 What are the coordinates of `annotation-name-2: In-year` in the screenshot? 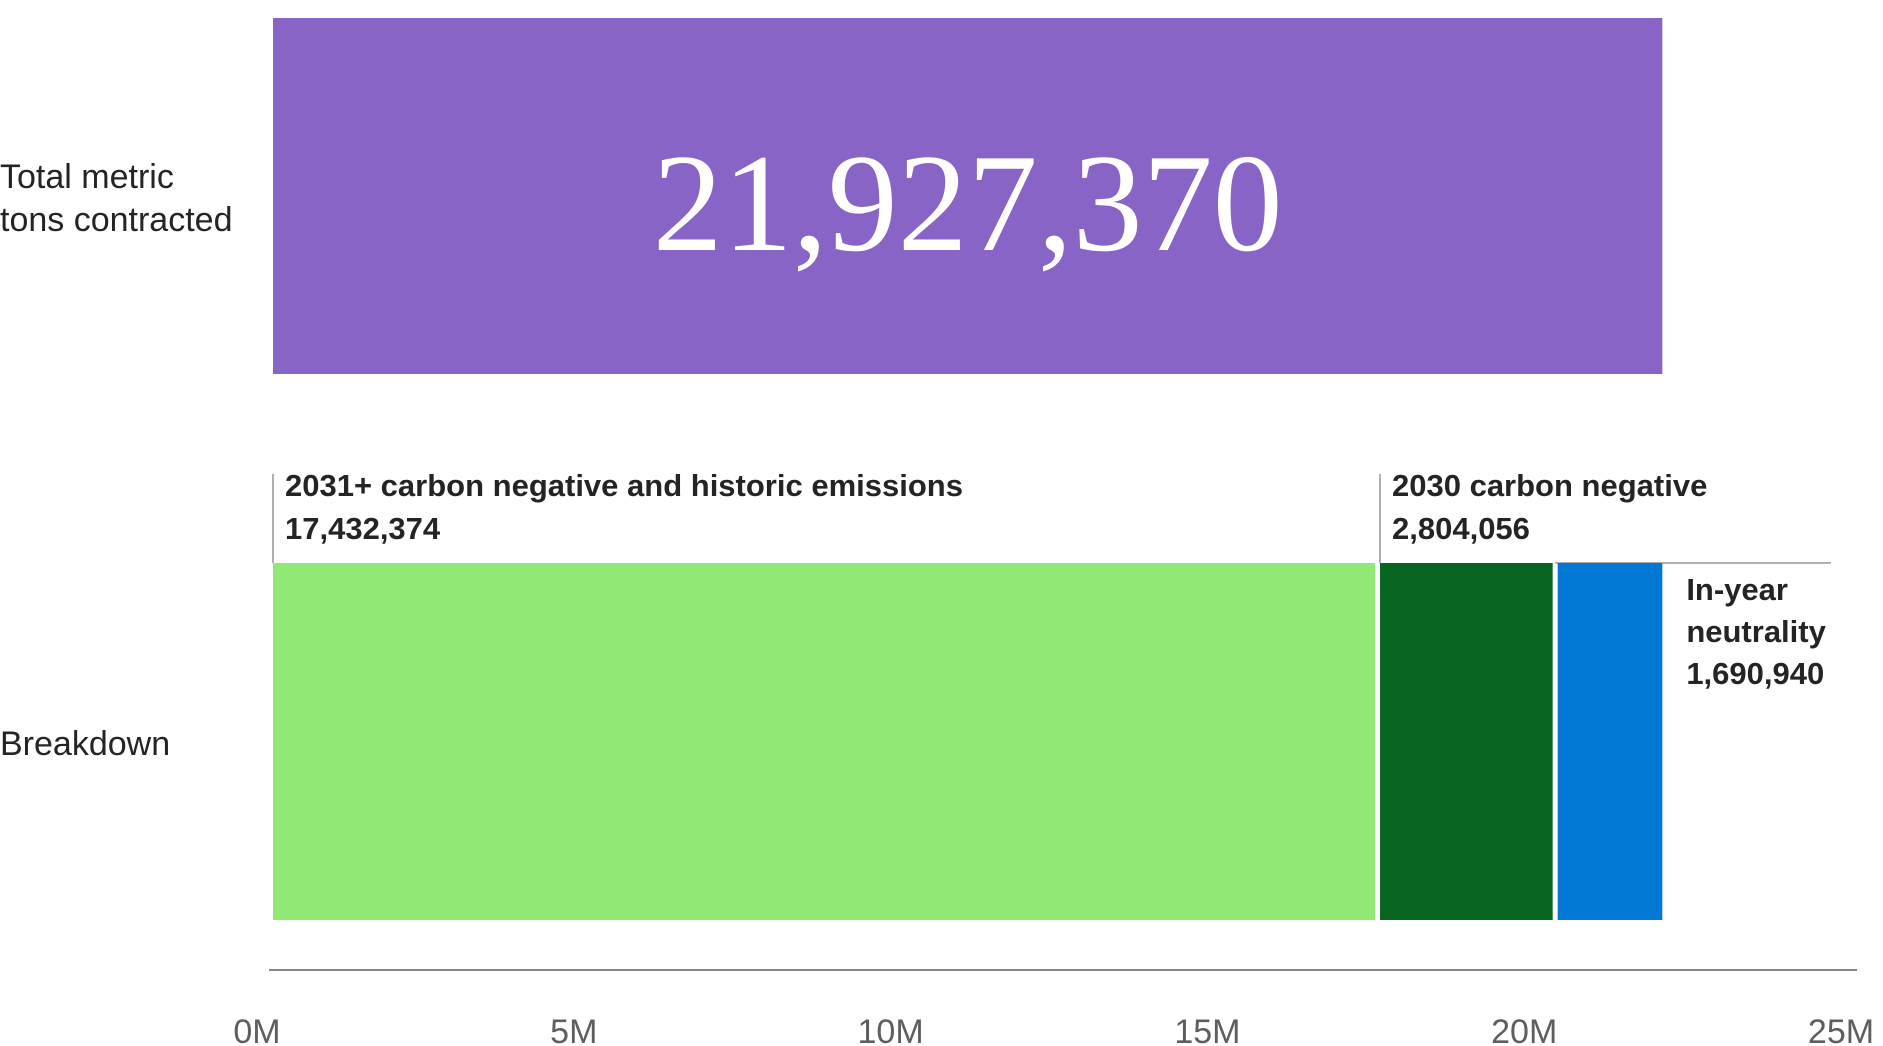 It's located at (1737, 589).